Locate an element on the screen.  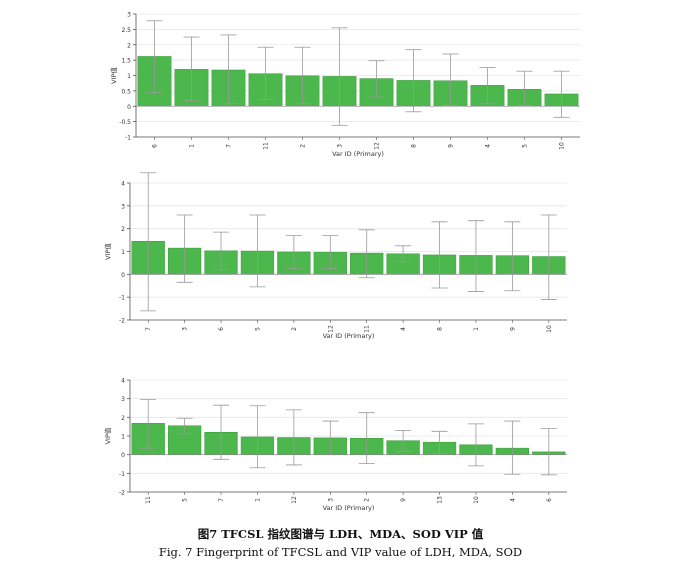
y-tick-label: -0.5 is located at coordinates (125, 122).